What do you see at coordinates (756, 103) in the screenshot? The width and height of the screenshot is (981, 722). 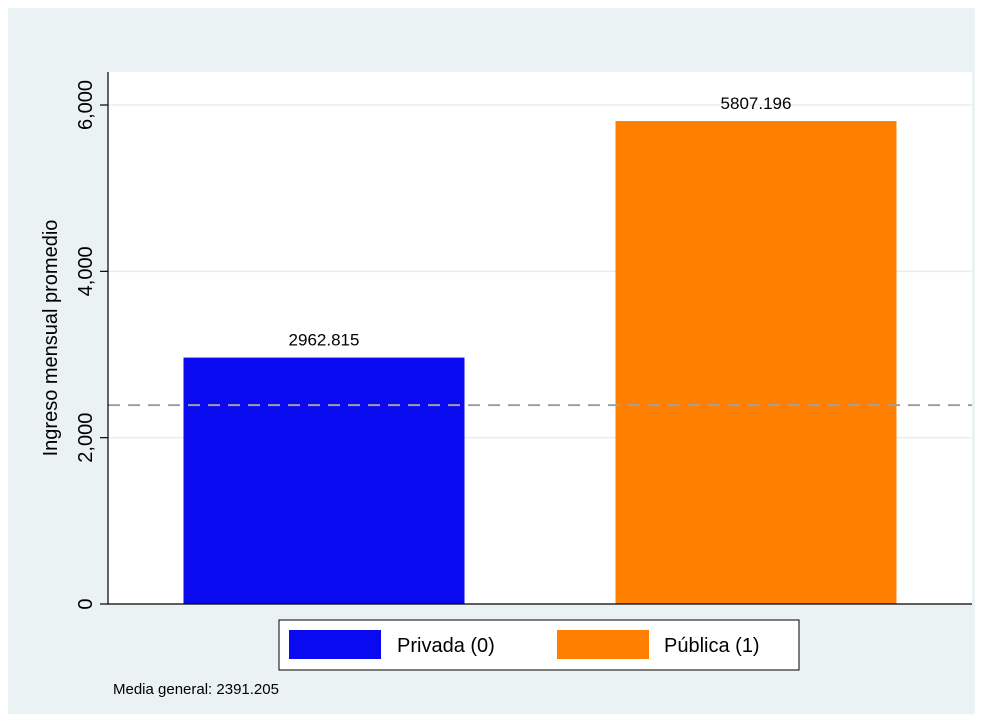 I see `bar-value-label-publica: 5807.196` at bounding box center [756, 103].